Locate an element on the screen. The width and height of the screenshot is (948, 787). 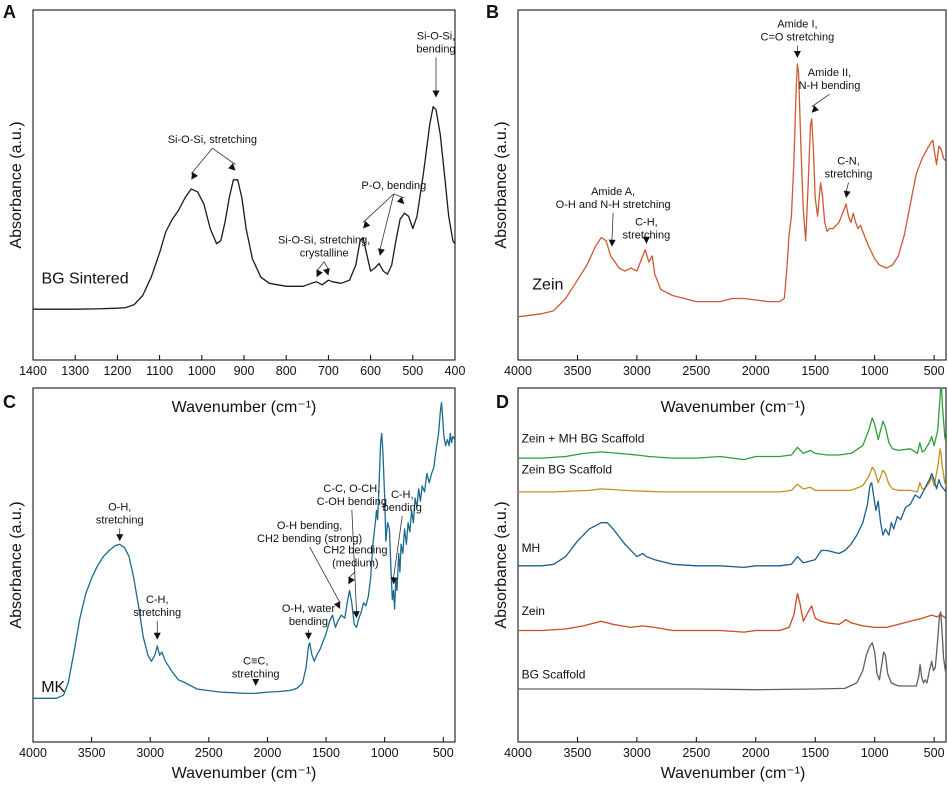
panel-a-series-label: BG Sintered is located at coordinates (84, 278).